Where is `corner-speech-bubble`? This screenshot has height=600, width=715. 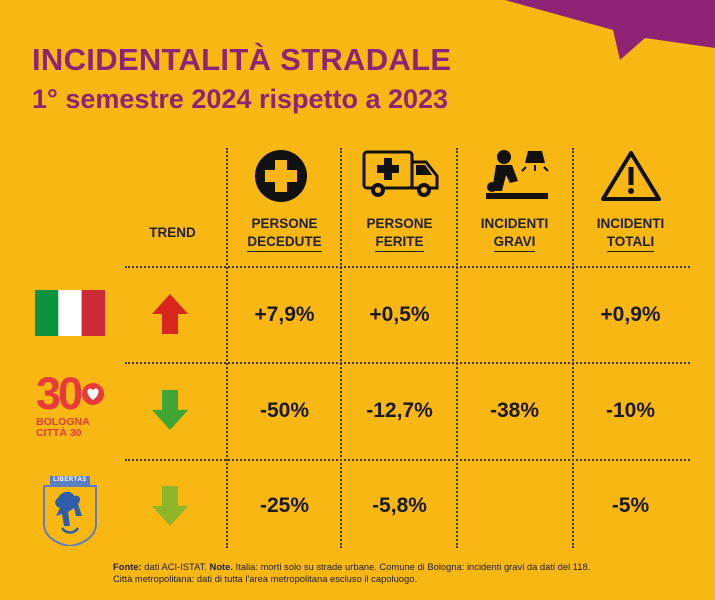
corner-speech-bubble is located at coordinates (610, 30).